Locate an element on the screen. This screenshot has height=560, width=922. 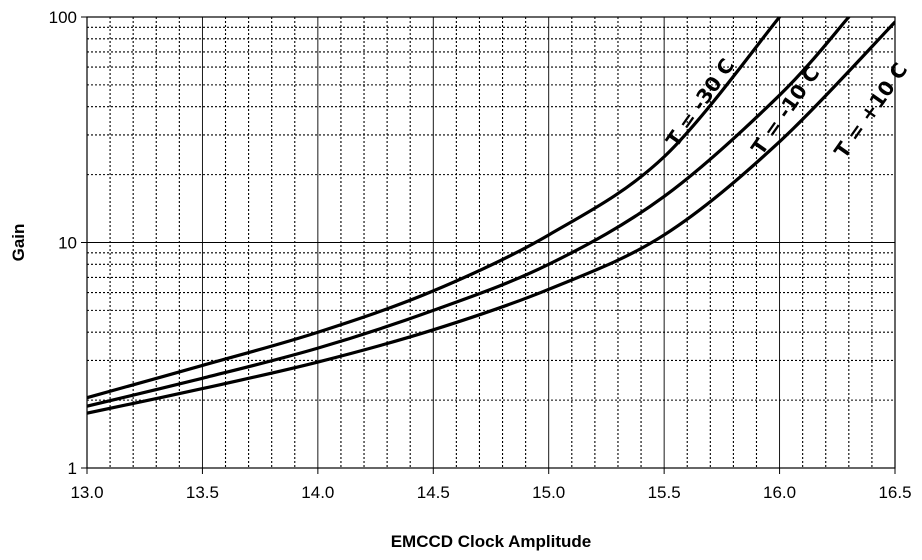
series-label-t-plus-10c: T = +10 C is located at coordinates (870, 110).